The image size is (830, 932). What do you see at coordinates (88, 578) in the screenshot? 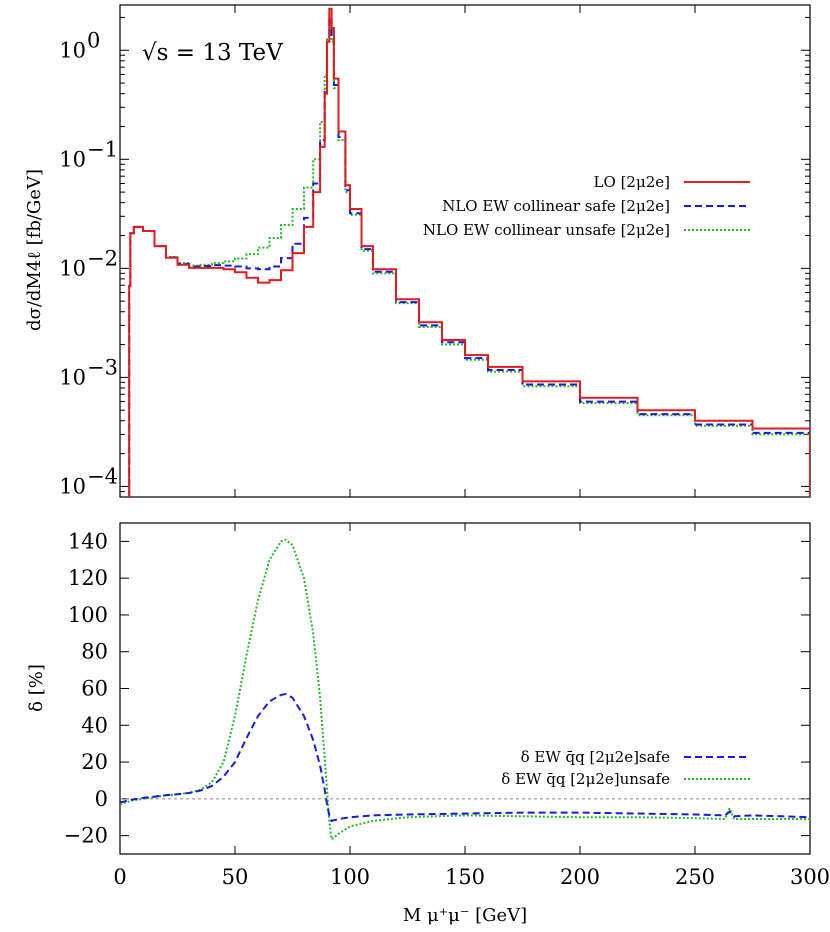
I see `y-tick-label: 120` at bounding box center [88, 578].